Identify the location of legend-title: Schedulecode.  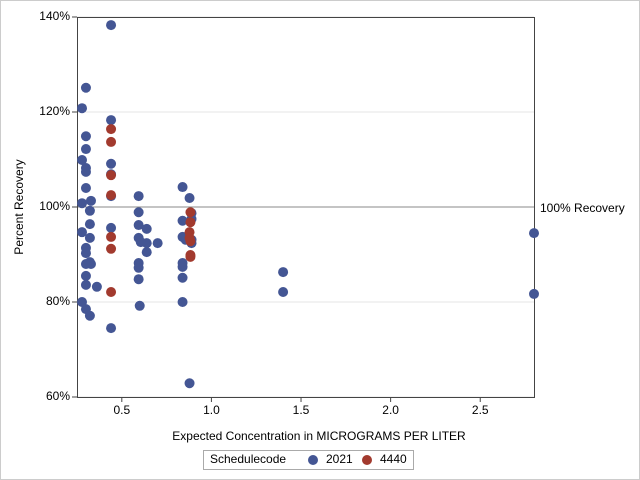
(248, 459).